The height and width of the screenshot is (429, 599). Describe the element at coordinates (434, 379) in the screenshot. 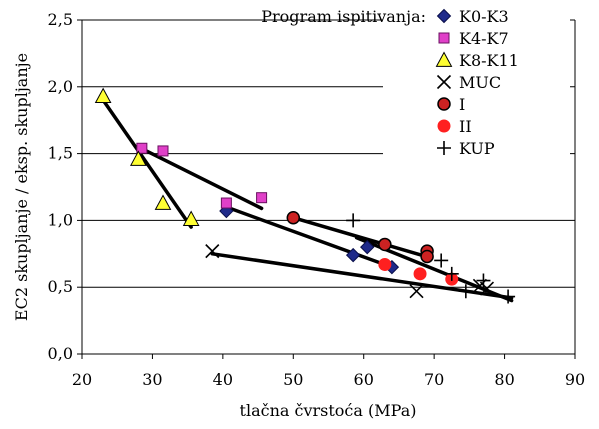

I see `x-tick-label: 70` at that location.